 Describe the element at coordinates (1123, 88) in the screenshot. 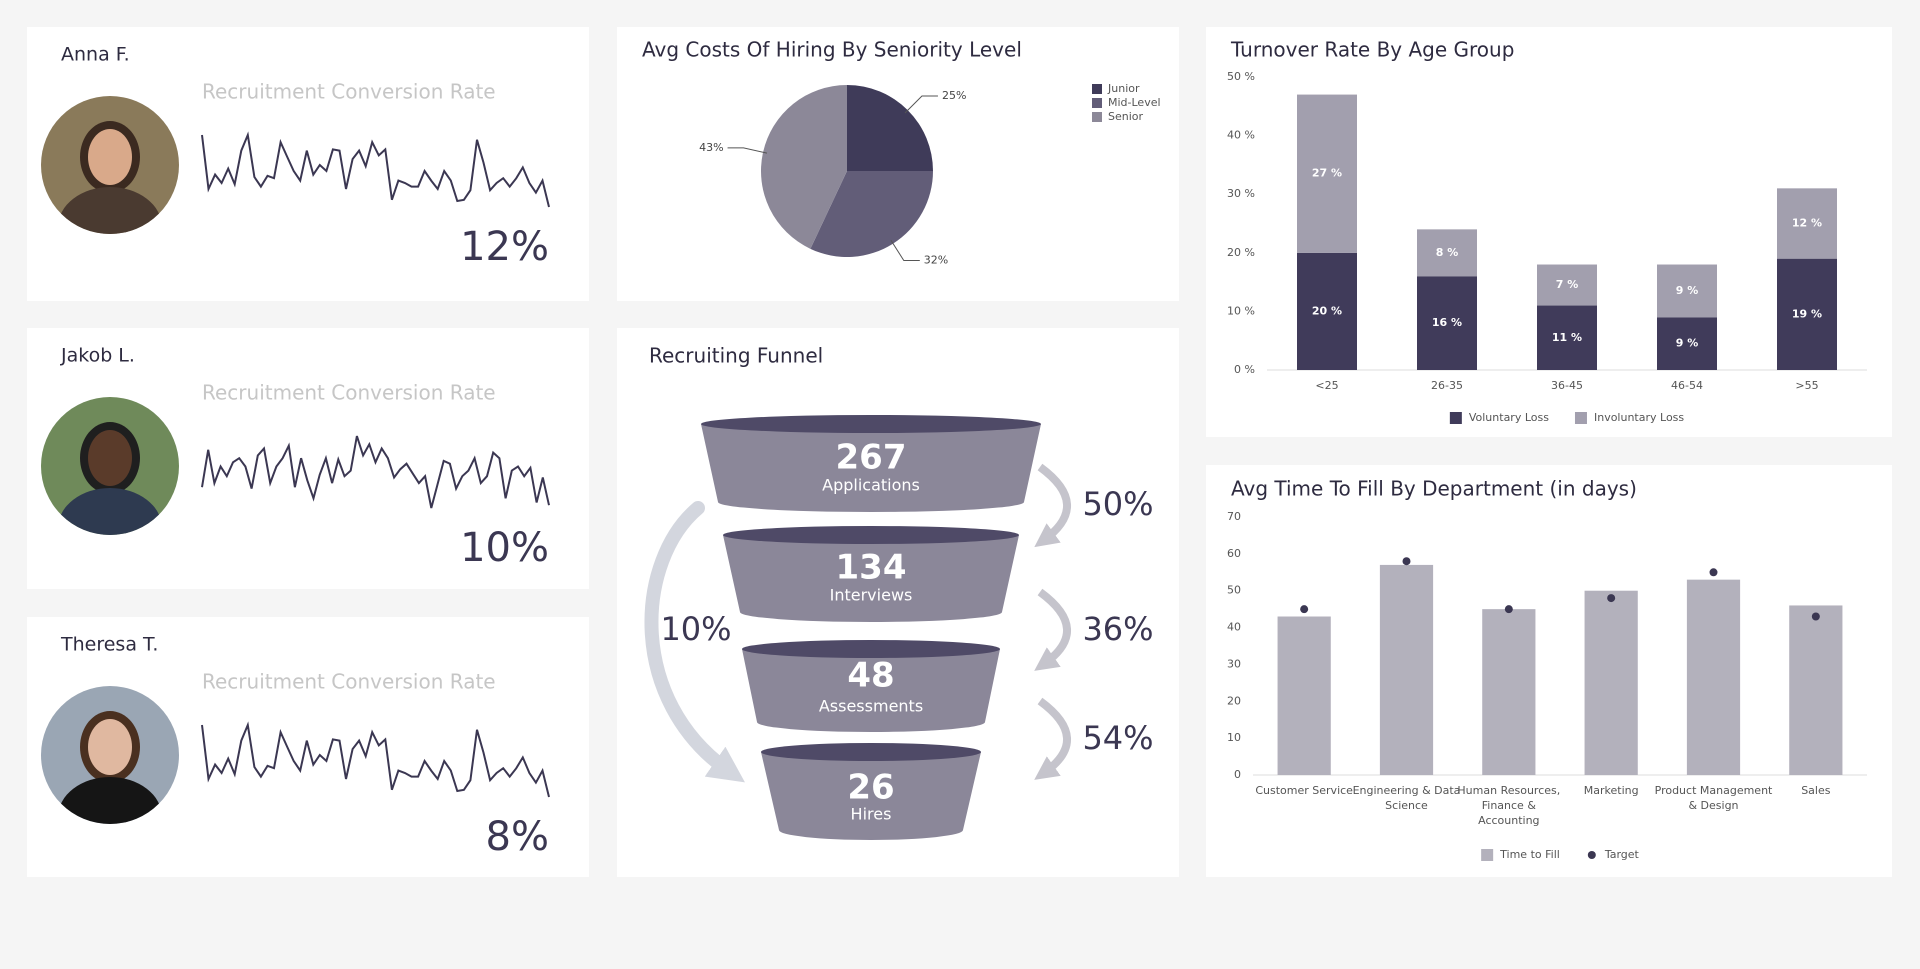

I see `legend-label: Junior` at that location.